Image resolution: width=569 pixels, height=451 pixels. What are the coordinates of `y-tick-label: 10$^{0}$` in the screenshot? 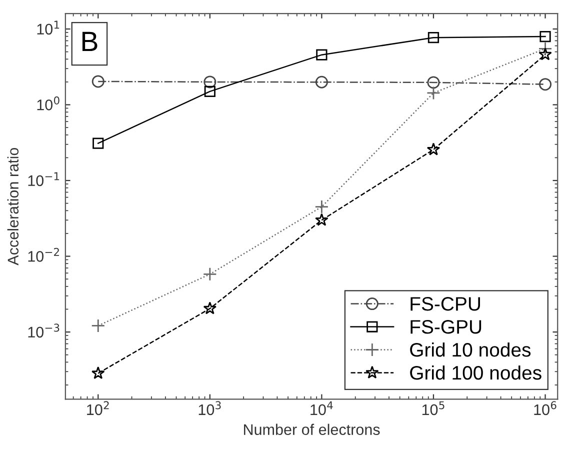 It's located at (48, 103).